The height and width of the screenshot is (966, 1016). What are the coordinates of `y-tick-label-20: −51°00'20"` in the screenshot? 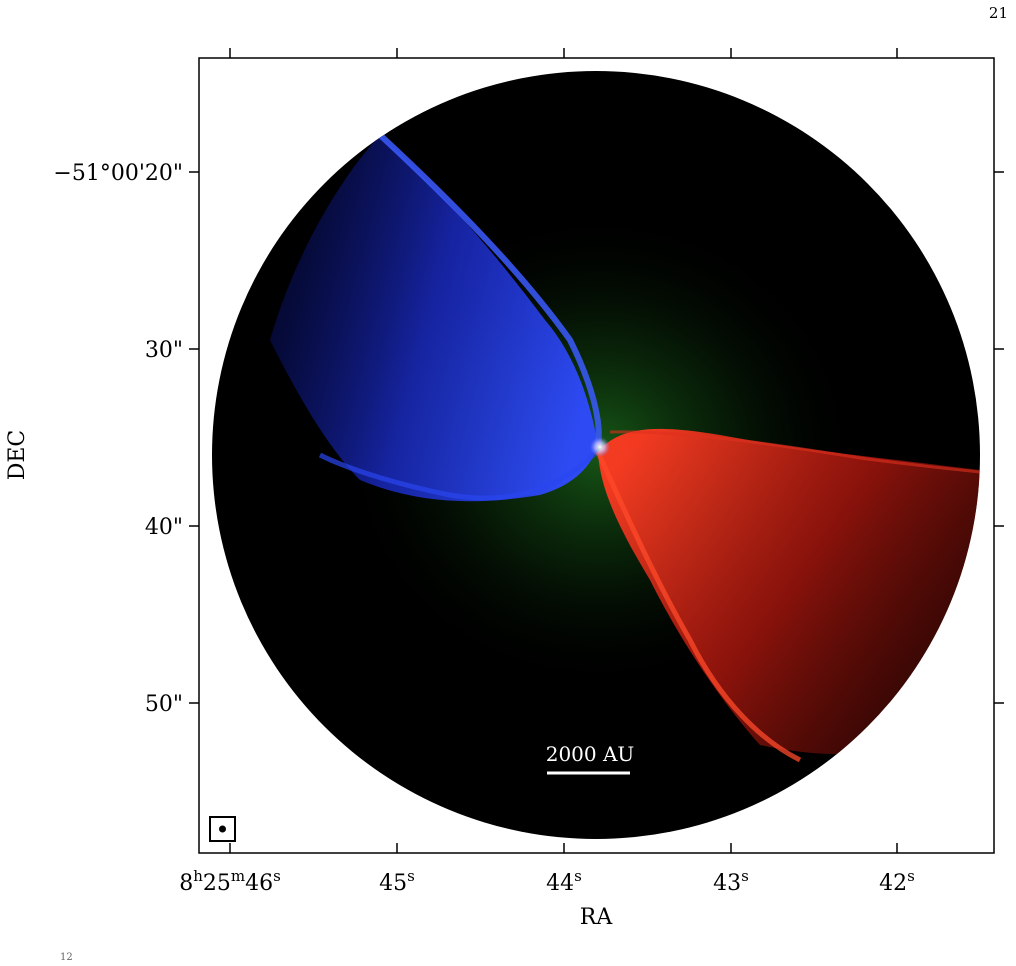 It's located at (118, 173).